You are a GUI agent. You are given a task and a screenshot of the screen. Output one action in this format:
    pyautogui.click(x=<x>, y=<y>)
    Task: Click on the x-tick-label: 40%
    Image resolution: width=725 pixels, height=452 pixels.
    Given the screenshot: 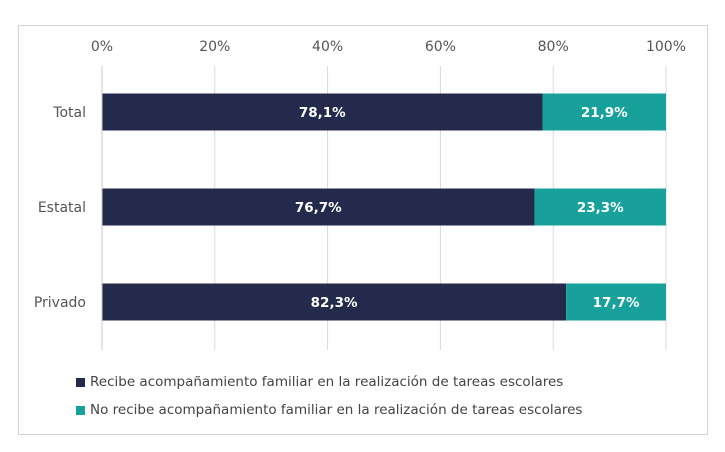 What is the action you would take?
    pyautogui.click(x=327, y=47)
    